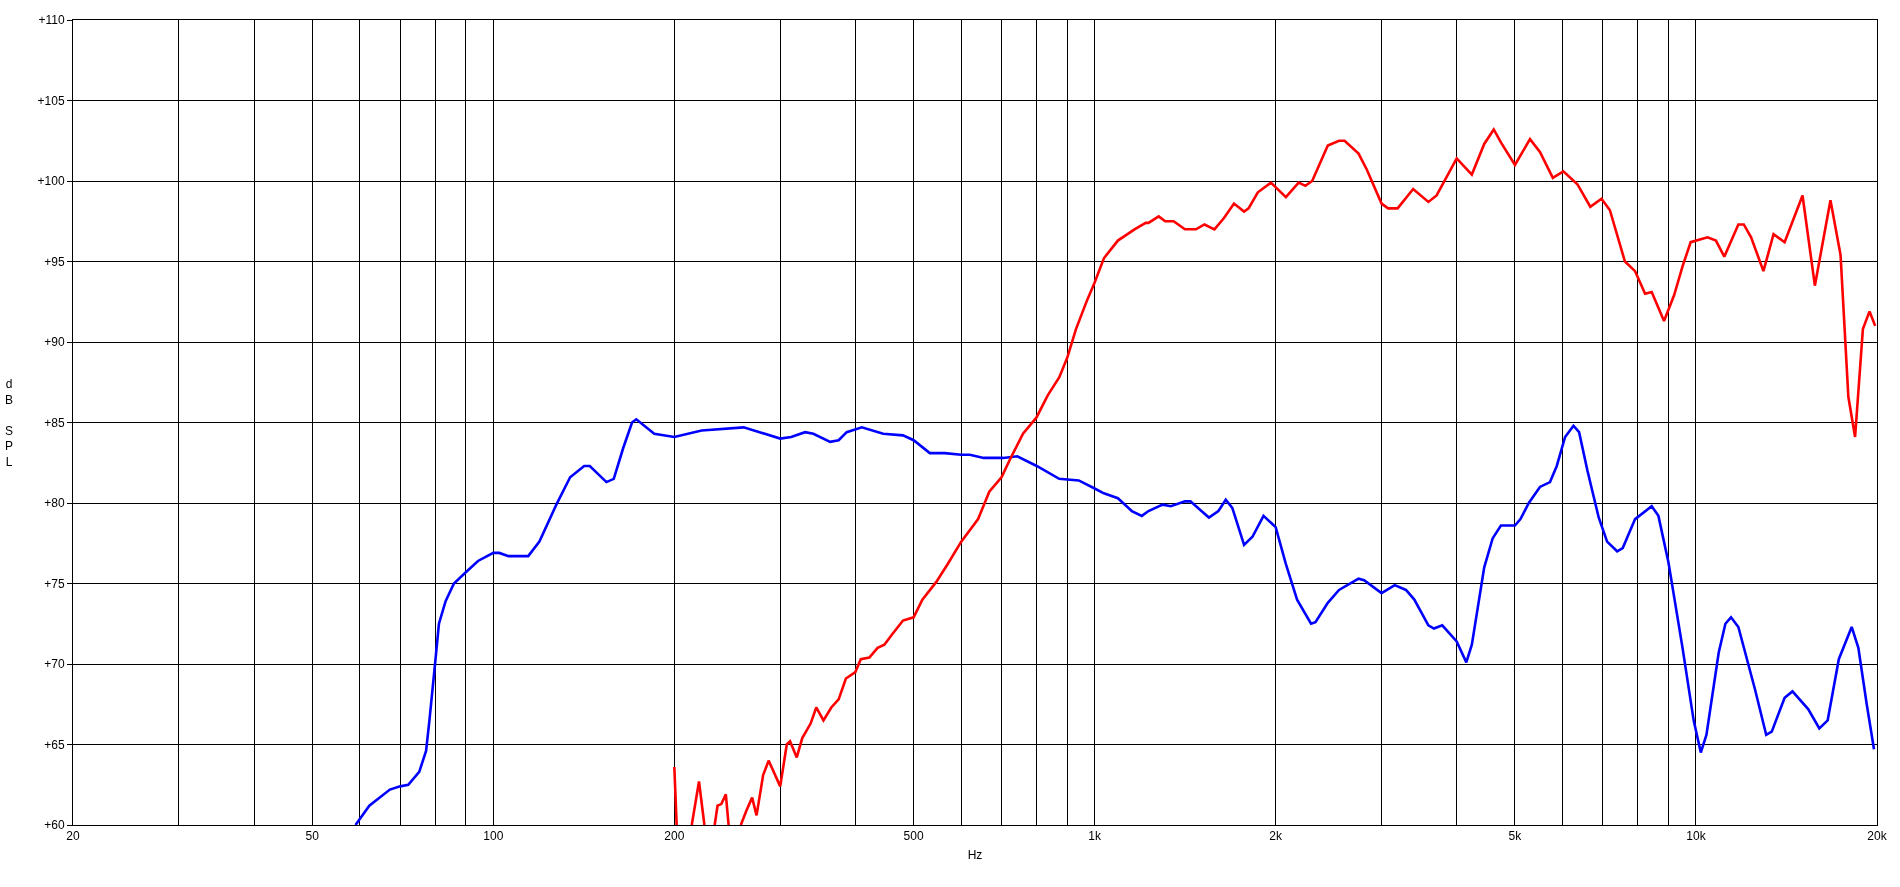 The height and width of the screenshot is (887, 1900). I want to click on y-tick-label: +60, so click(54, 825).